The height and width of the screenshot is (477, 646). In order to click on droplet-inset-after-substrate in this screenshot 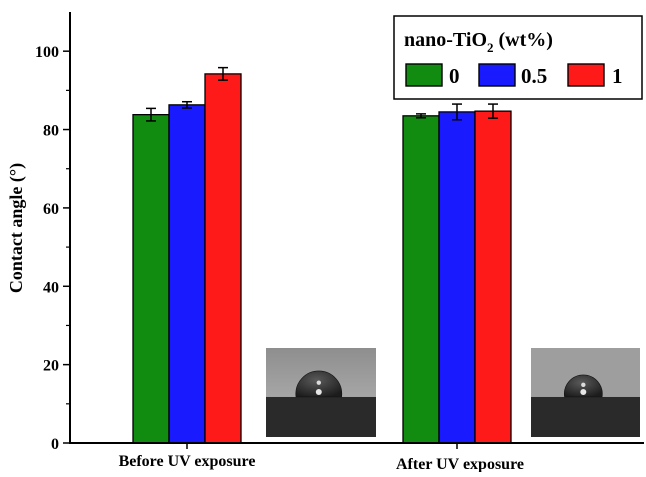, I will do `click(585, 416)`.